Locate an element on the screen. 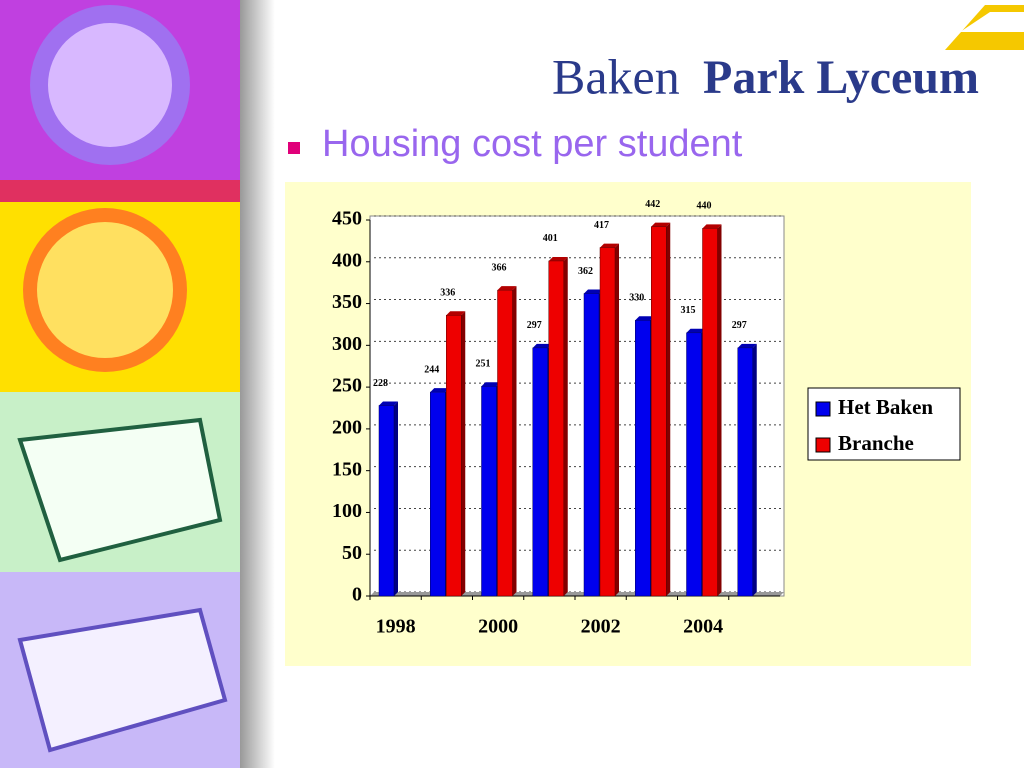 Image resolution: width=1024 pixels, height=768 pixels. data-label: 401 is located at coordinates (550, 238).